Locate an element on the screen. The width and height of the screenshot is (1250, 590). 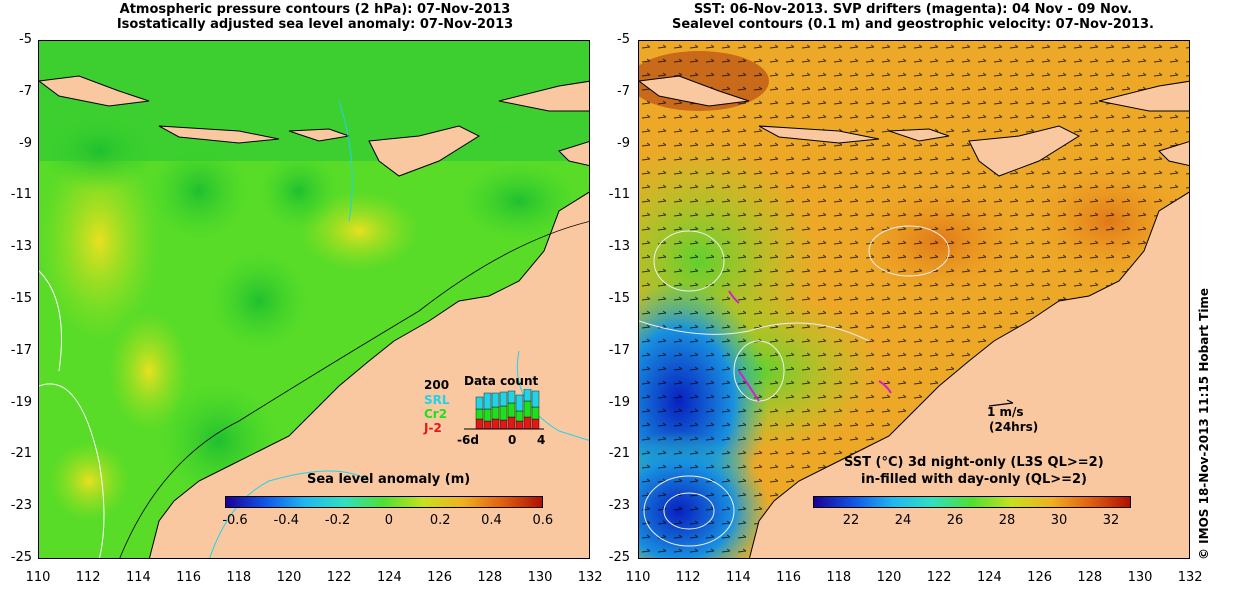
inset-x-right: 4 is located at coordinates (541, 440).